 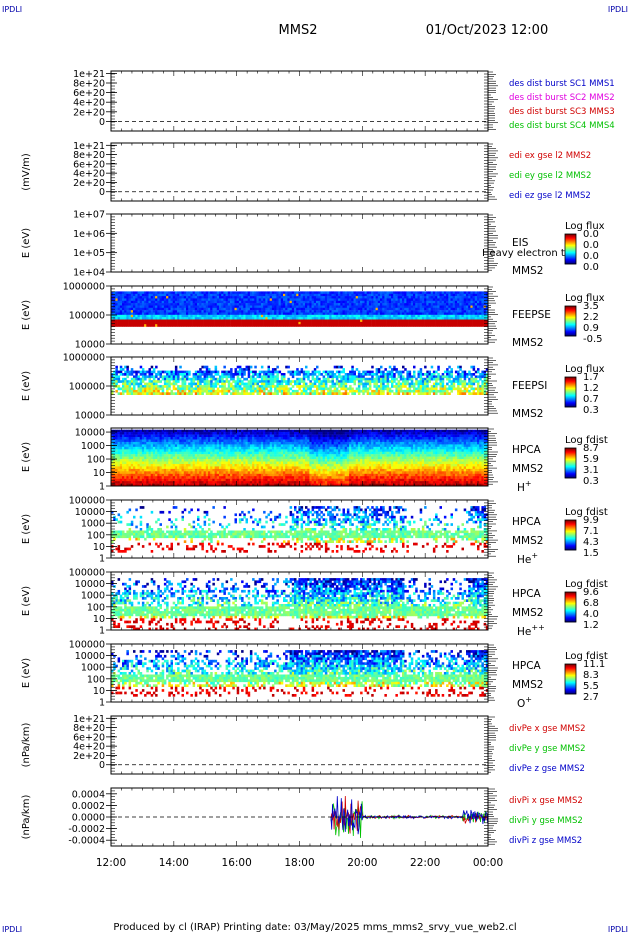 What do you see at coordinates (531, 630) in the screenshot?
I see `species-label: He++` at bounding box center [531, 630].